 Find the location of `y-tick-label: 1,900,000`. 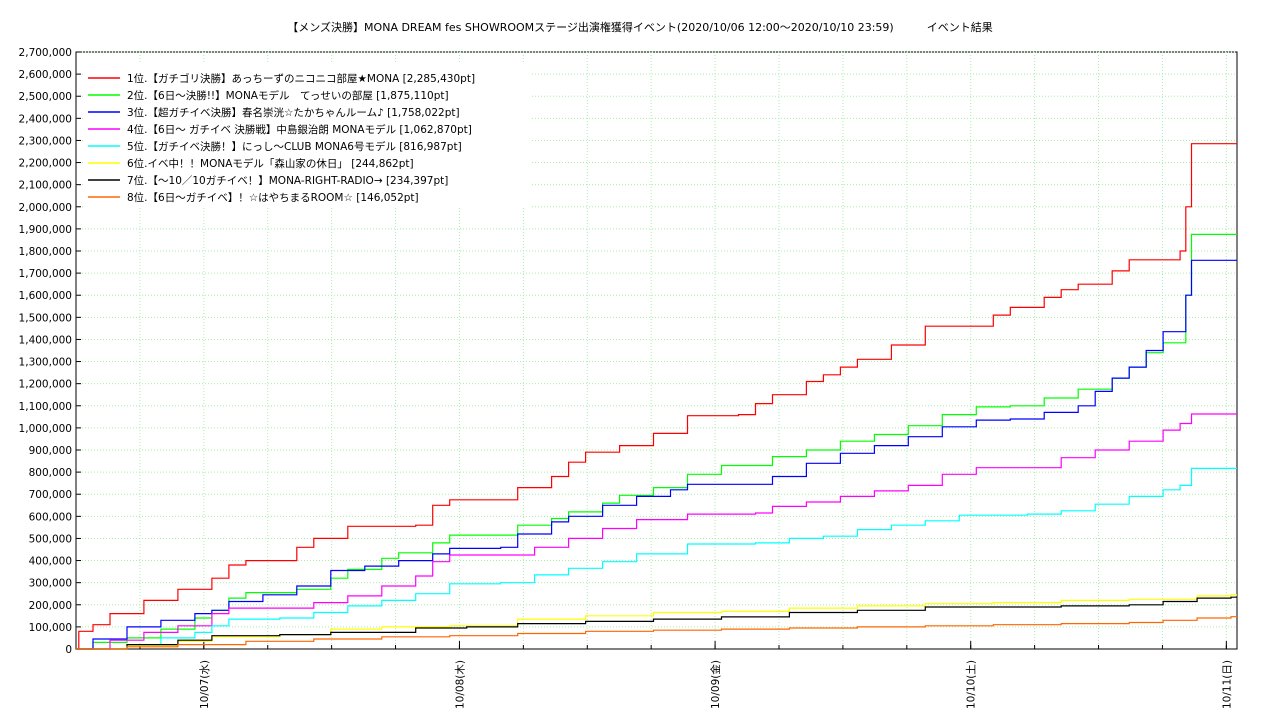

y-tick-label: 1,900,000 is located at coordinates (45, 230).